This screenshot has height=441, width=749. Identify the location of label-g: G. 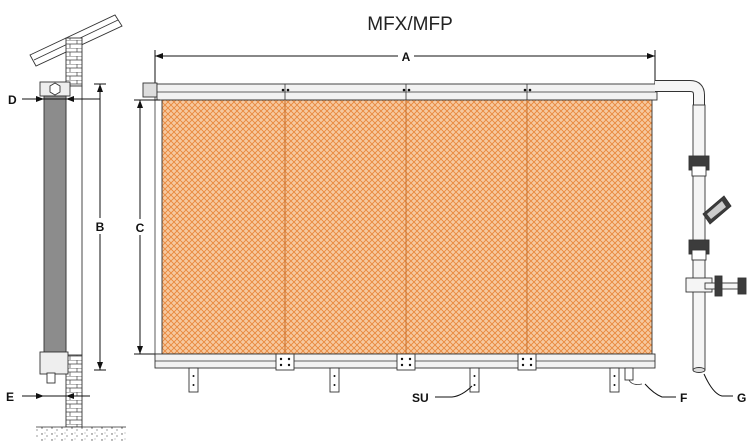
(741, 398).